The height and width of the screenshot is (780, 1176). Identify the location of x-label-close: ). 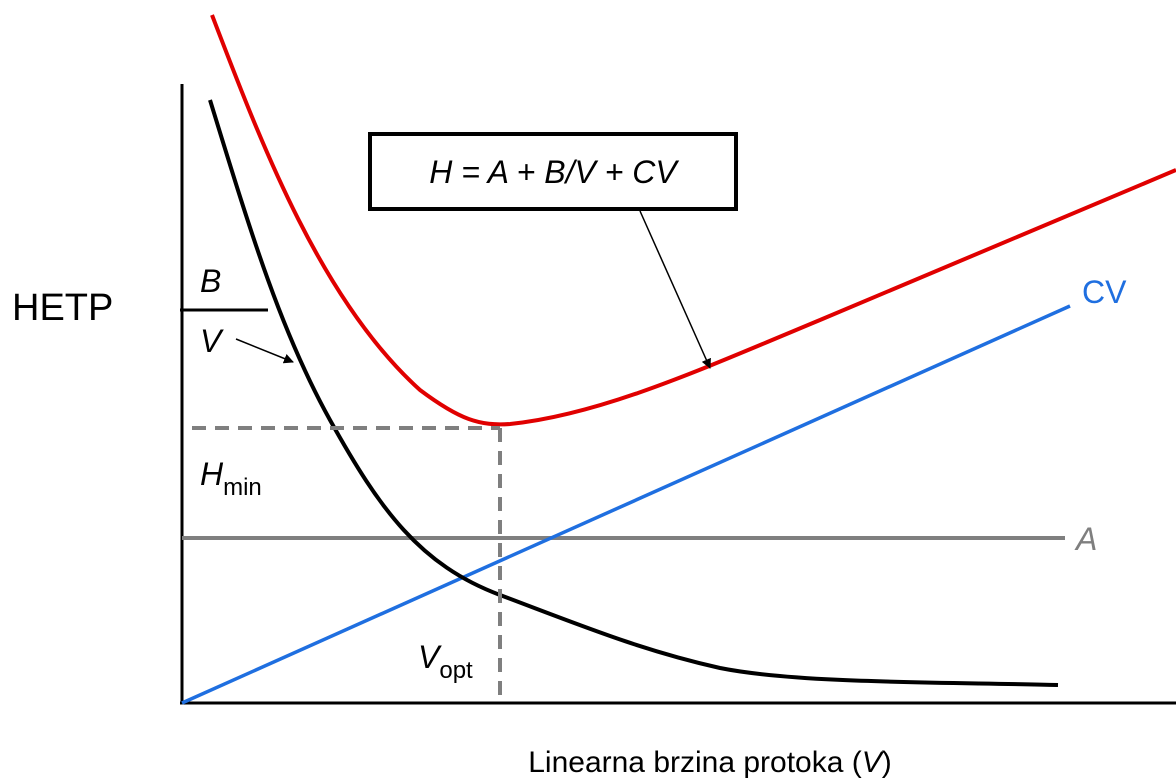
(887, 762).